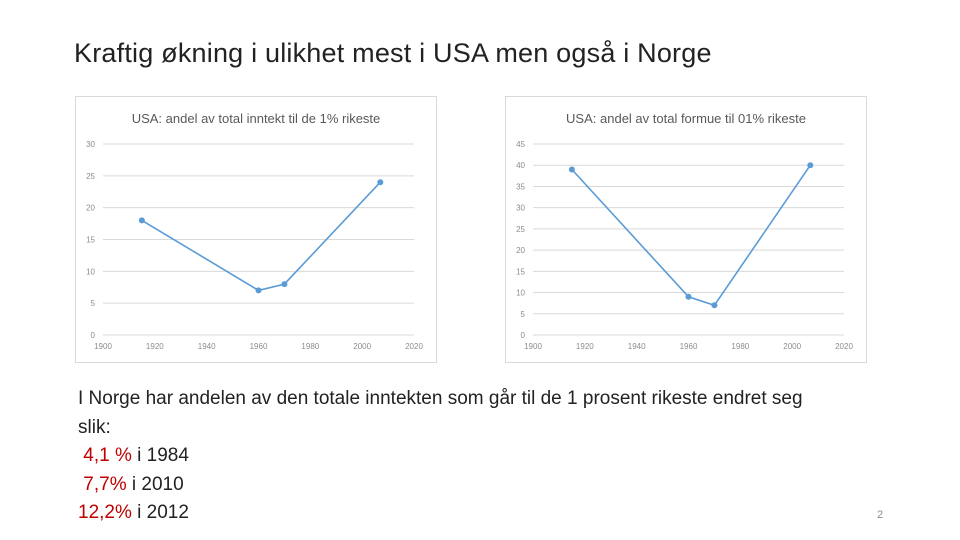 The width and height of the screenshot is (960, 540). I want to click on list-item: 4,1 % i 1984, so click(508, 456).